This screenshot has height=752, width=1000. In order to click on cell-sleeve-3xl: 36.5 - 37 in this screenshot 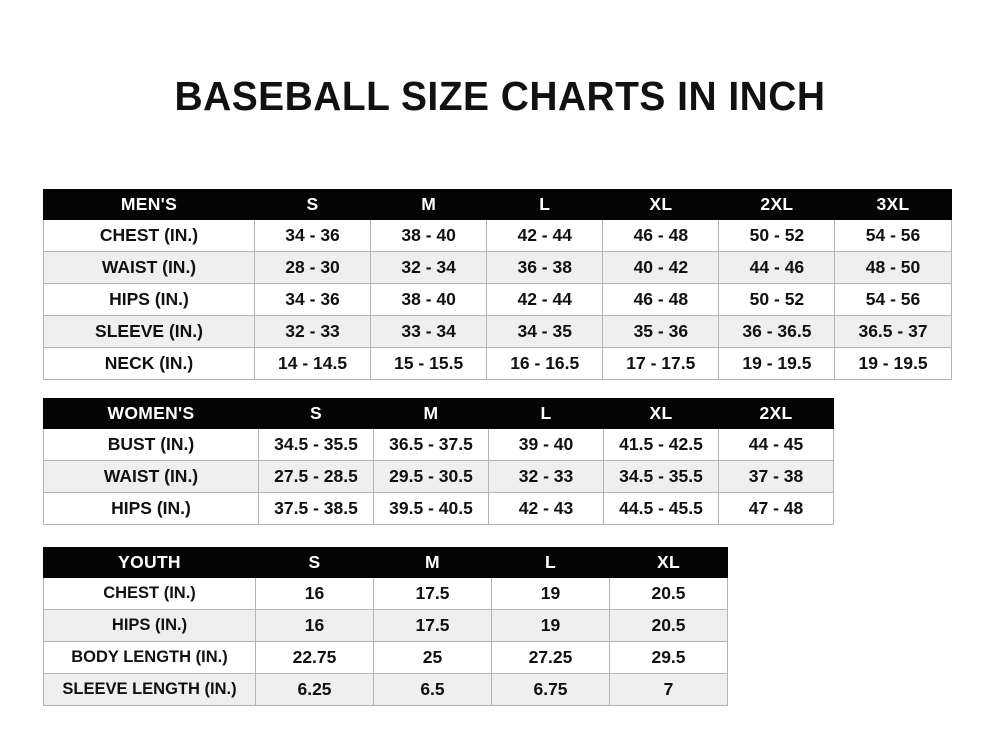, I will do `click(893, 331)`.